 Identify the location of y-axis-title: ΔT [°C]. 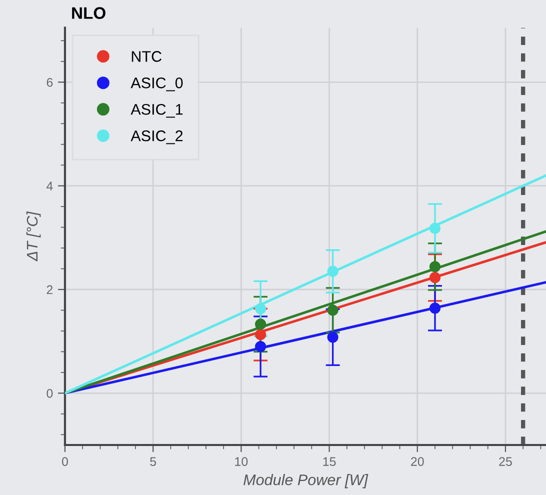
(33, 236).